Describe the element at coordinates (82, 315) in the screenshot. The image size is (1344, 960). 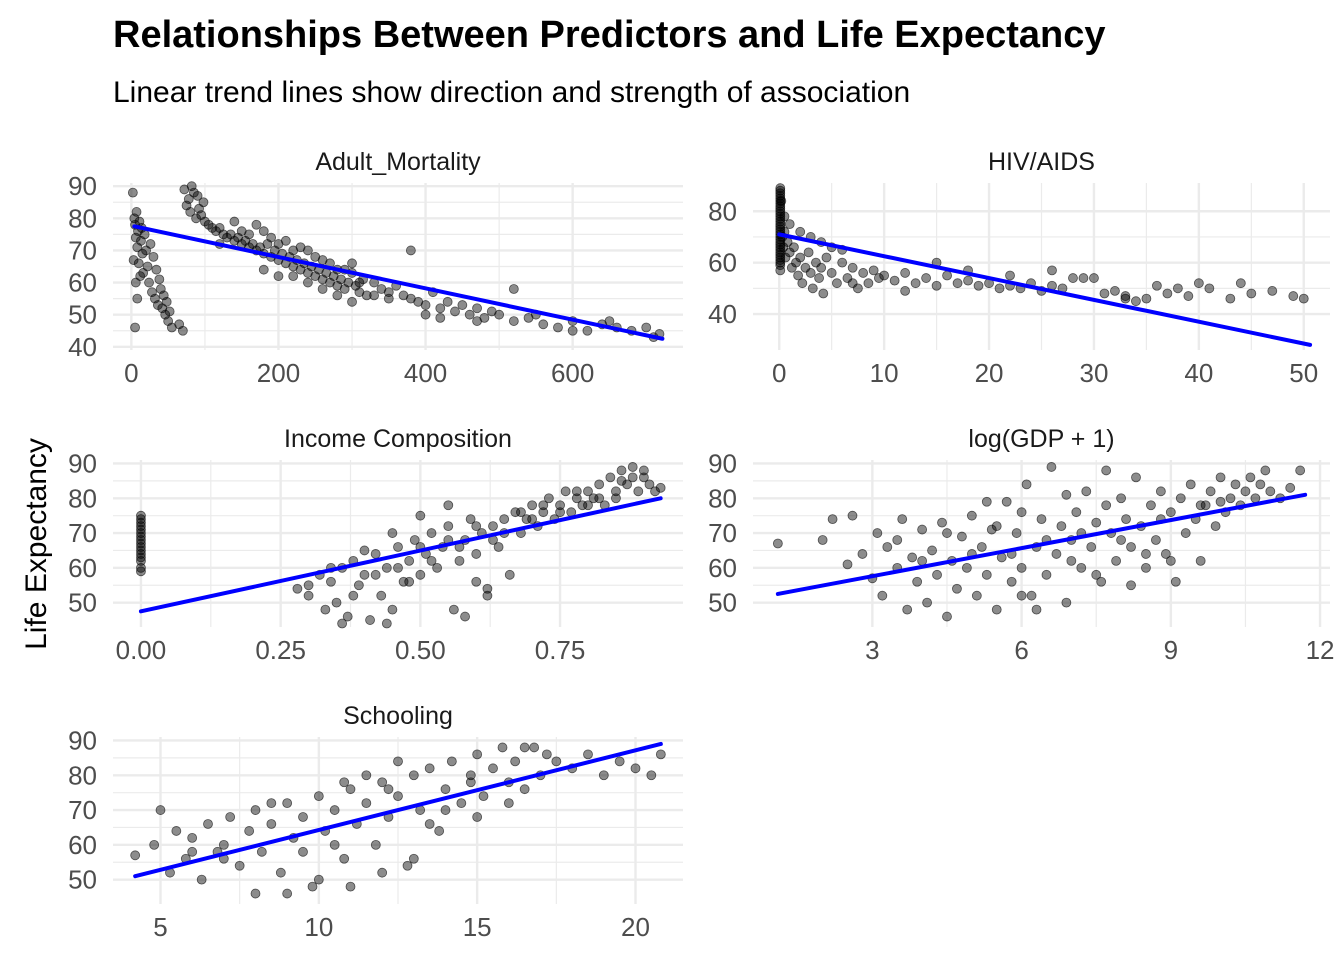
I see `y-tick-label: 50` at that location.